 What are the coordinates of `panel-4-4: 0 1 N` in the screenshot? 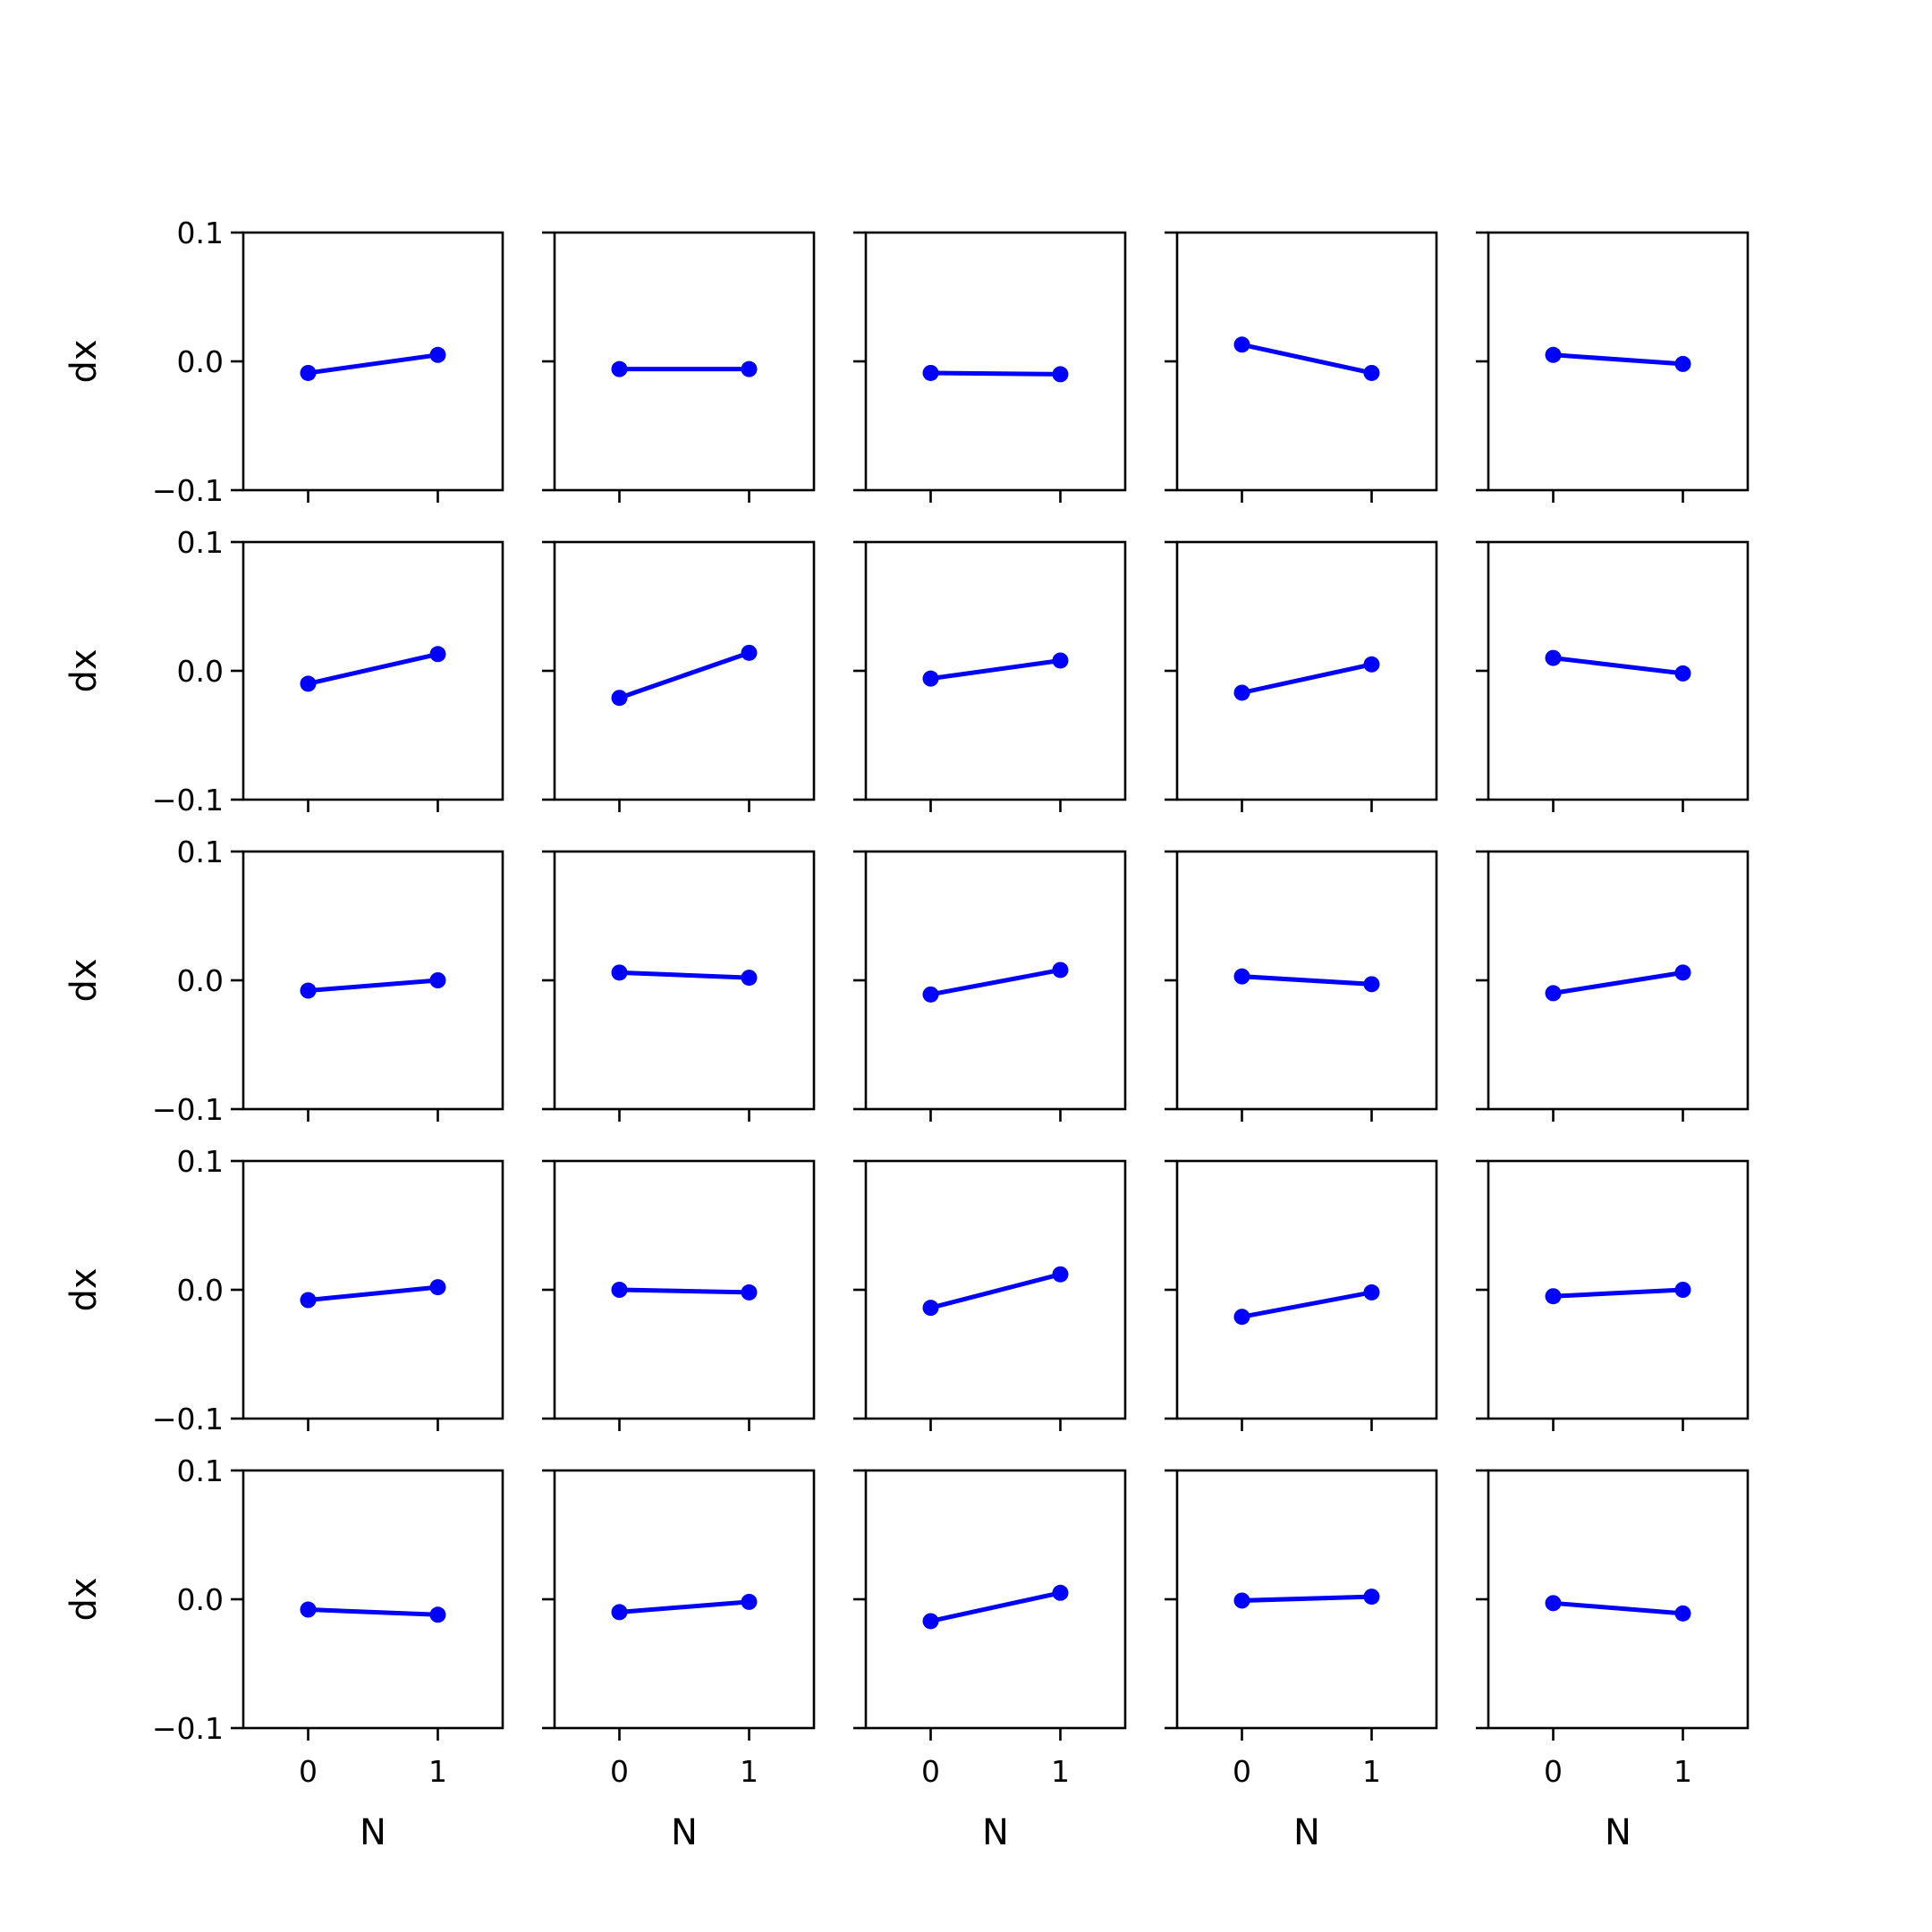 It's located at (1613, 1661).